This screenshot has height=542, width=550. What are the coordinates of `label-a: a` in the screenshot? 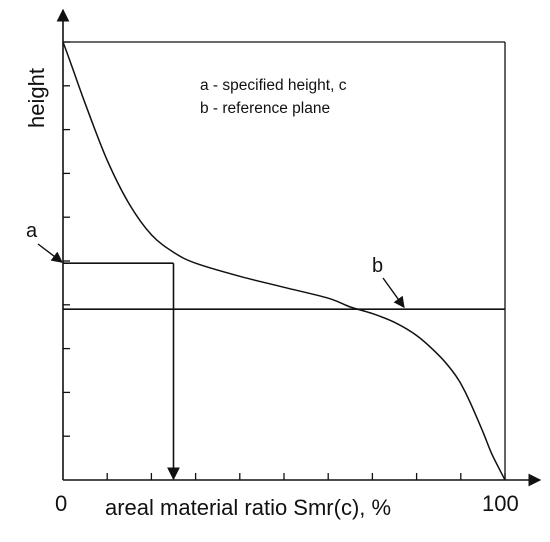 It's located at (32, 231).